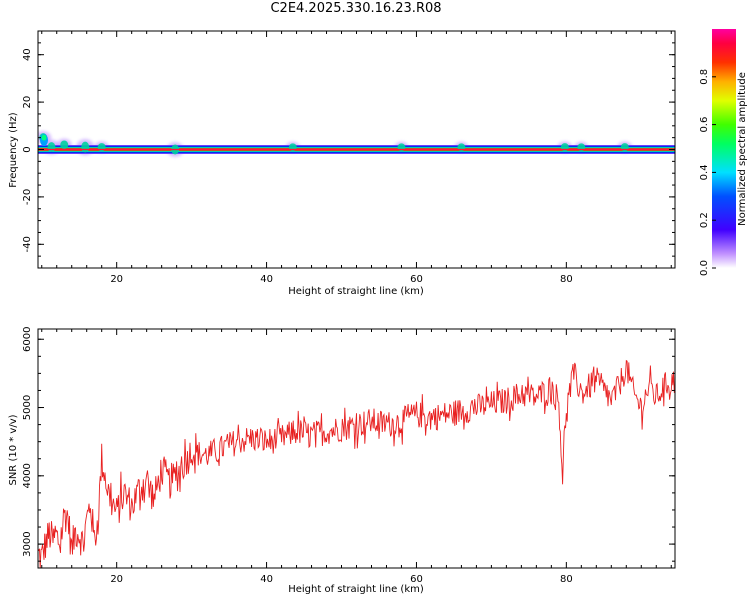 The image size is (750, 600). I want to click on snr-y-tick-label: 4000, so click(27, 475).